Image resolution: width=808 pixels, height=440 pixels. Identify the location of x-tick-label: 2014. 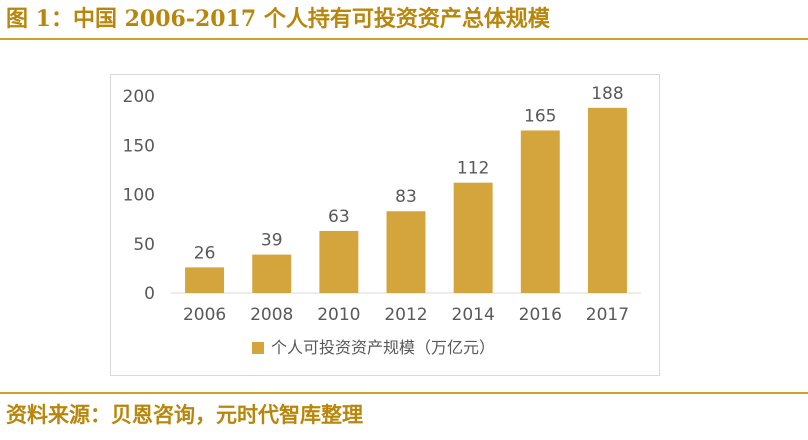
(473, 315).